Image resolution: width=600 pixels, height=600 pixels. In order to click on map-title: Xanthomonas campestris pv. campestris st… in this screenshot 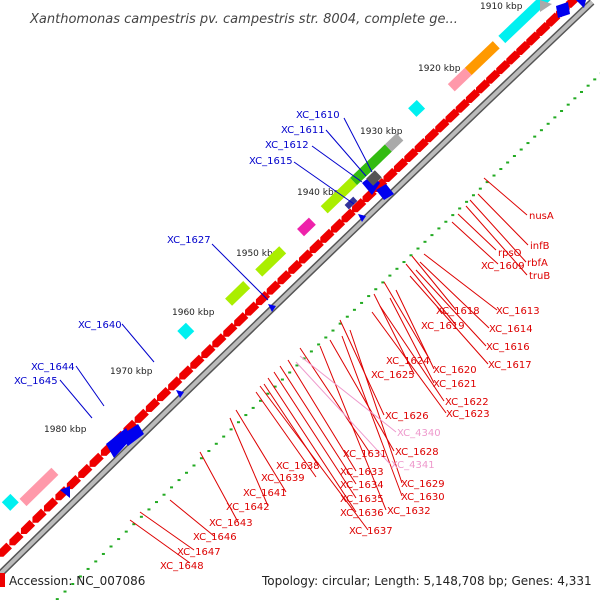, I will do `click(243, 19)`.